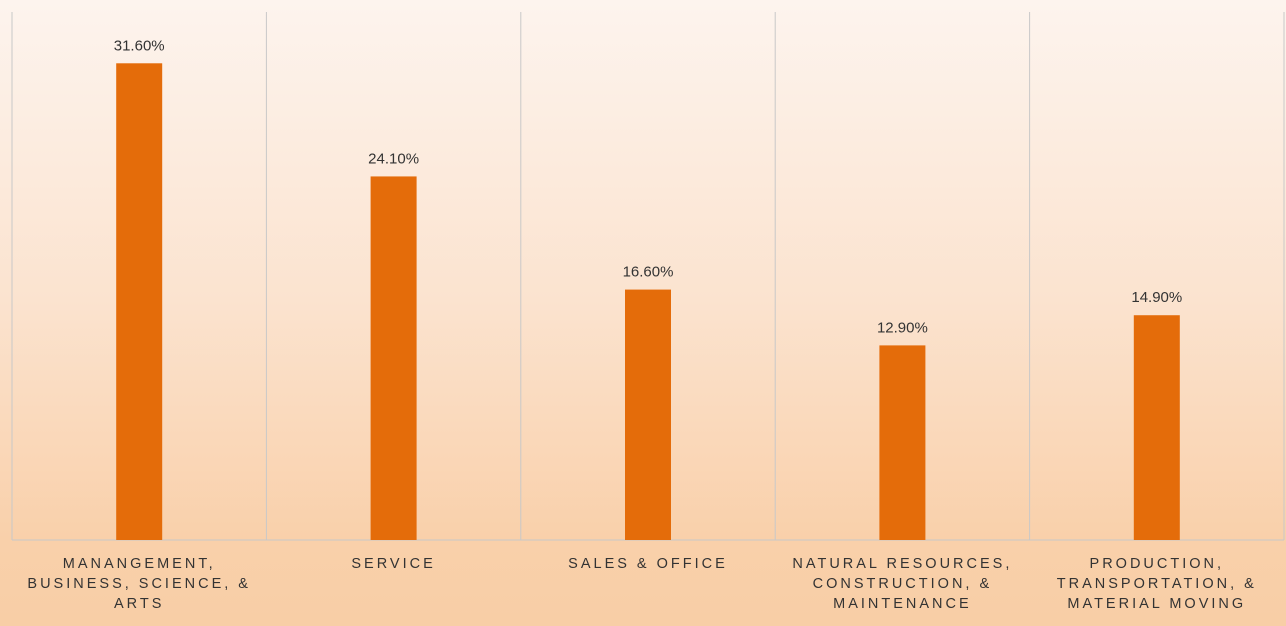 The height and width of the screenshot is (626, 1286). What do you see at coordinates (1156, 297) in the screenshot?
I see `data-label: 14.90%` at bounding box center [1156, 297].